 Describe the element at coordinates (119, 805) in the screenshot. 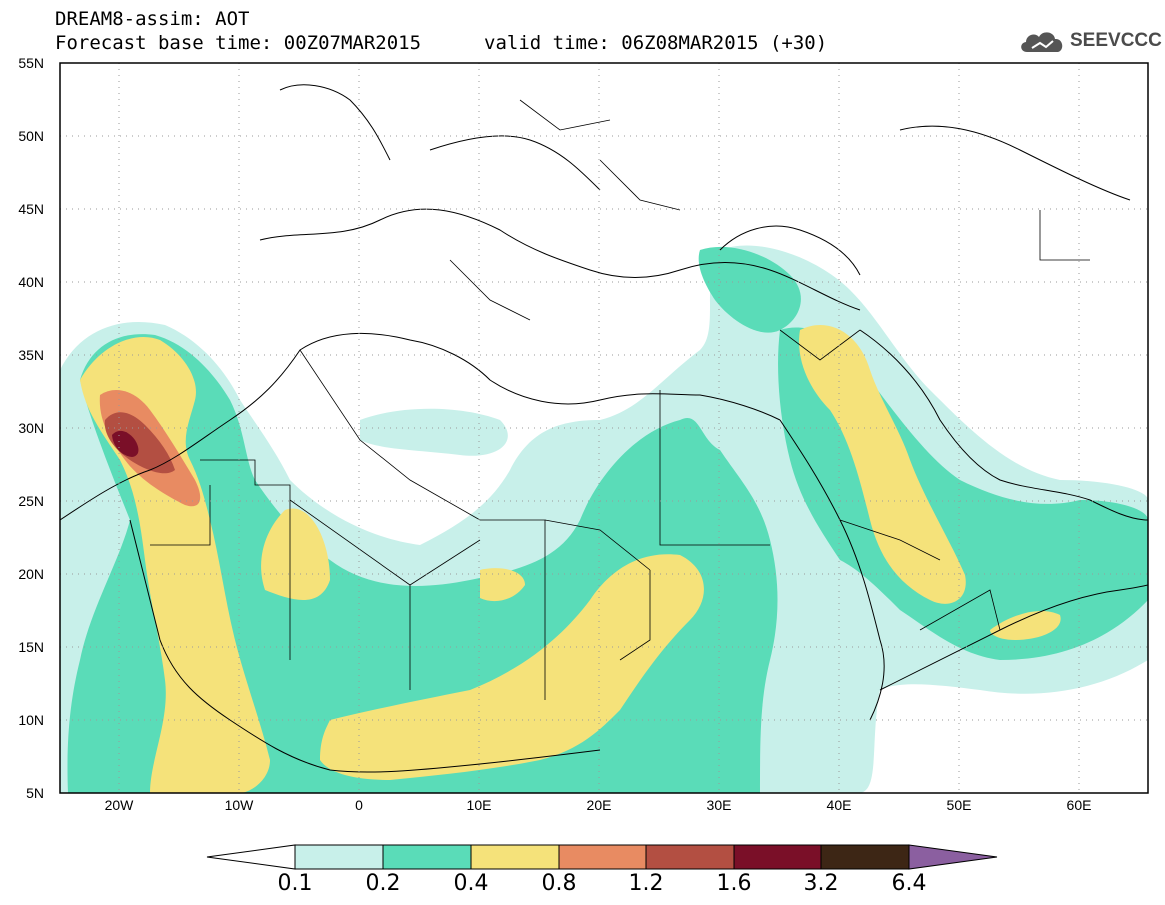

I see `lon-label: 20W` at that location.